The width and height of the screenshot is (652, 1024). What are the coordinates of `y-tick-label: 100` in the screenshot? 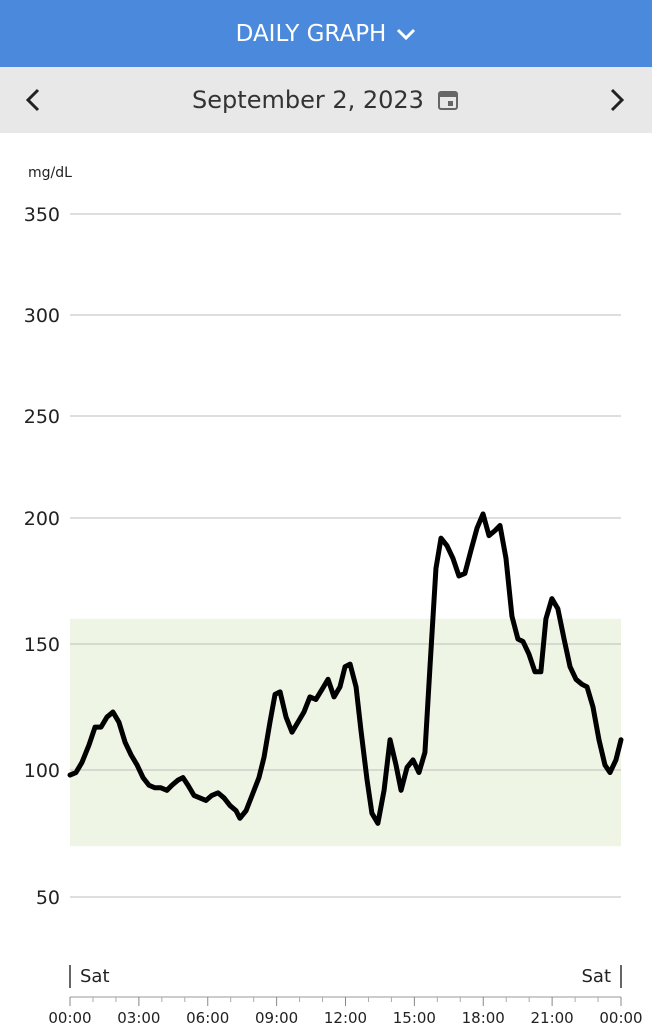 It's located at (42, 771).